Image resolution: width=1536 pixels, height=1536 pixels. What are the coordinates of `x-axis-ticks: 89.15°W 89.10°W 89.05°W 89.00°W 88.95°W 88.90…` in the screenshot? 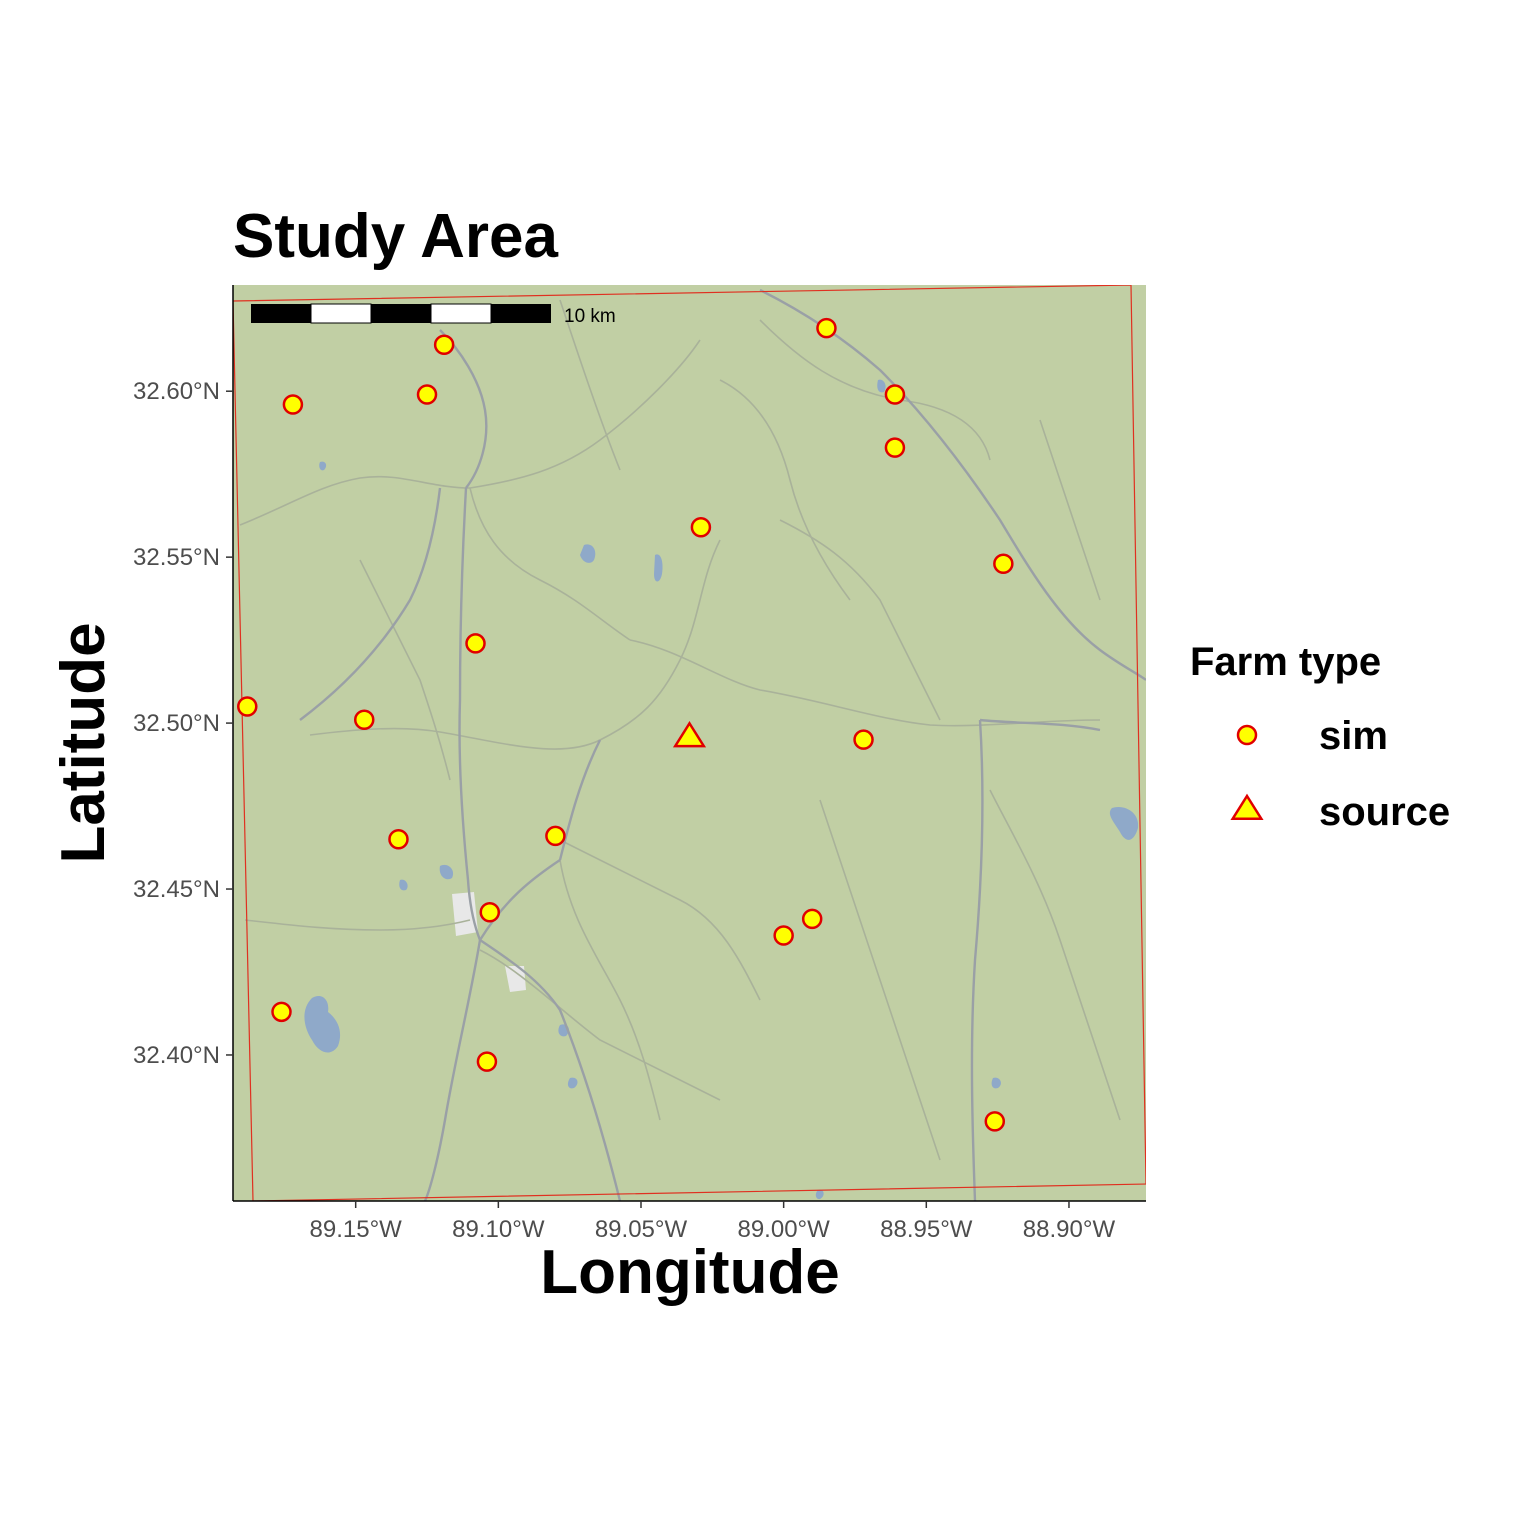 It's located at (713, 1222).